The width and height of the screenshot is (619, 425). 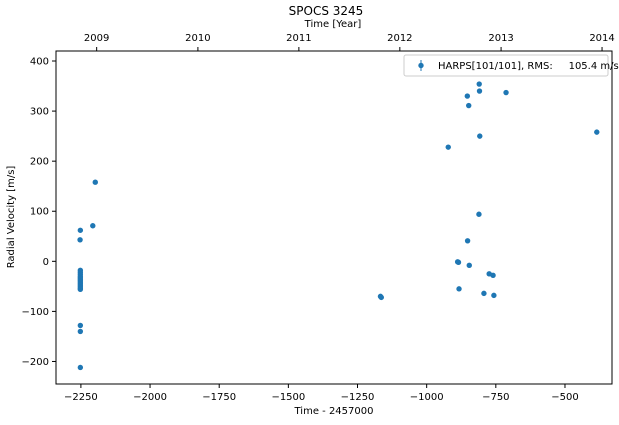 What do you see at coordinates (35, 362) in the screenshot?
I see `y-tick-label: −200` at bounding box center [35, 362].